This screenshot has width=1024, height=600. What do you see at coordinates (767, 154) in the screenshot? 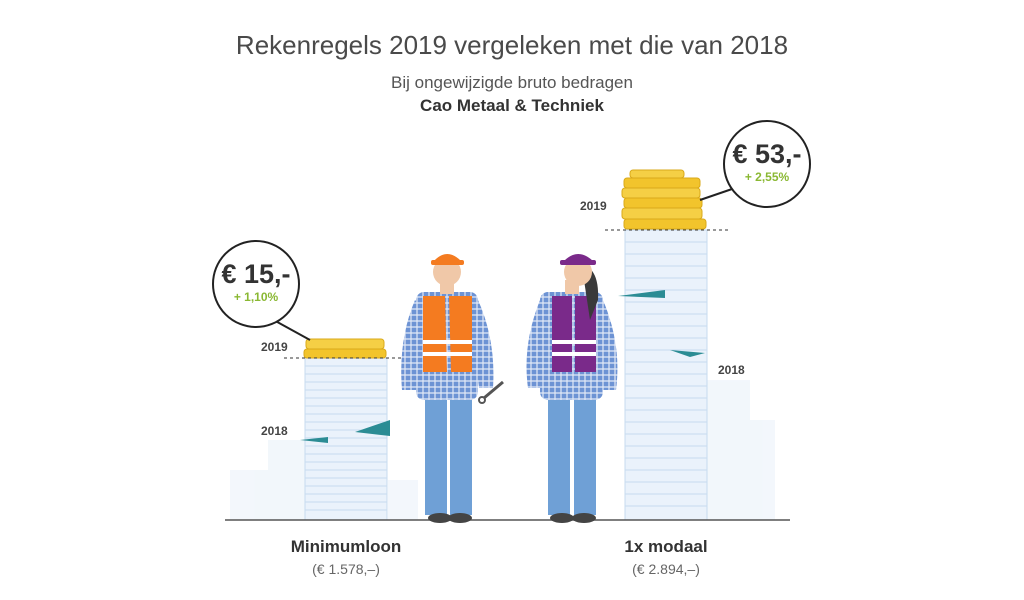
I see `bubble-value: € 53,-` at bounding box center [767, 154].